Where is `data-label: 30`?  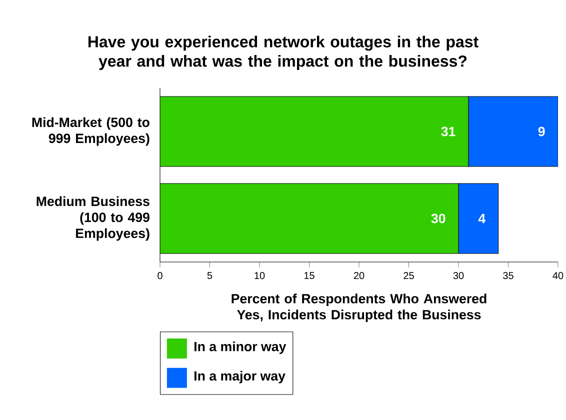
data-label: 30 is located at coordinates (438, 219).